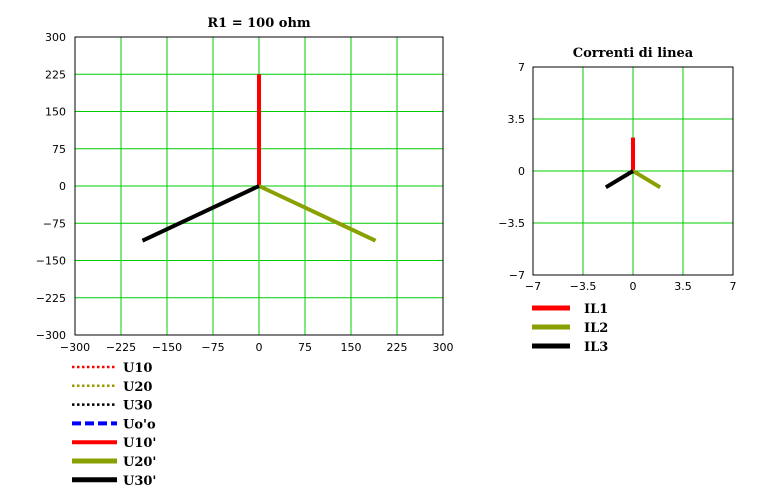 The width and height of the screenshot is (761, 504). Describe the element at coordinates (397, 347) in the screenshot. I see `x-tick-label: 225` at that location.